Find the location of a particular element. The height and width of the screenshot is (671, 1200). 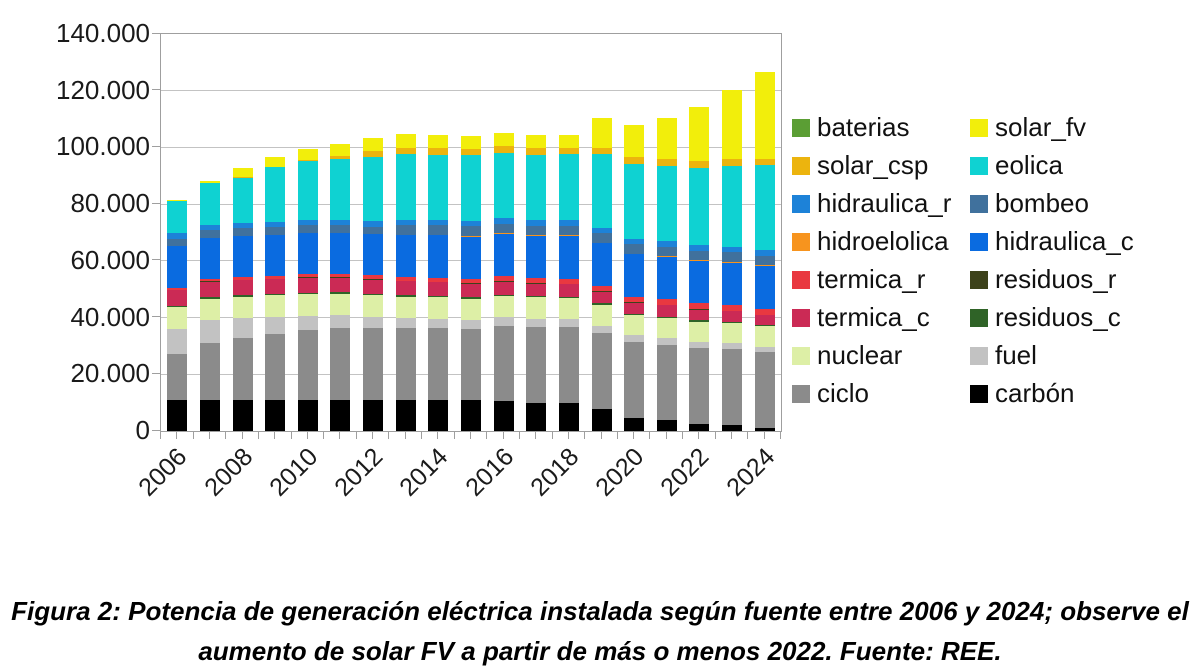

legend-swatch-nuclear is located at coordinates (801, 355).